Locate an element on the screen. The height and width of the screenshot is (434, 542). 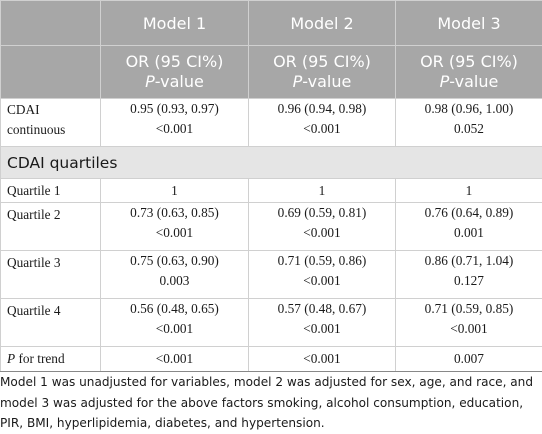
cell-model-2: 0.69 (0.59, 0.81) <0.001 is located at coordinates (322, 227).